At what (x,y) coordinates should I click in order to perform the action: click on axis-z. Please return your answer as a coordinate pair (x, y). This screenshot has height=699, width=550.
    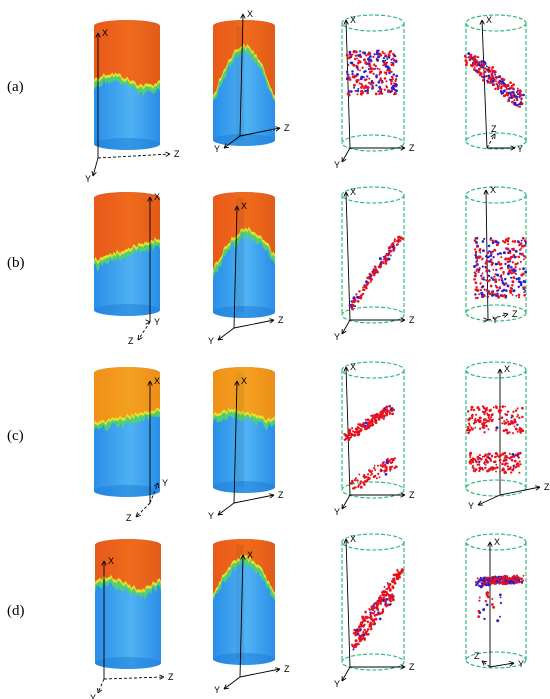
    Looking at the image, I should click on (498, 317).